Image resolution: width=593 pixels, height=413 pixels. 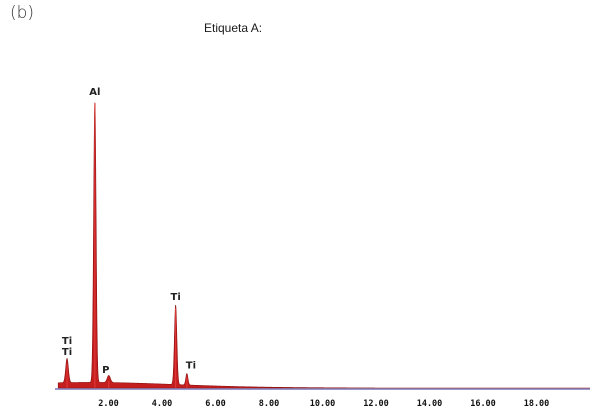 I want to click on x-tick-label: 6.00, so click(x=215, y=404).